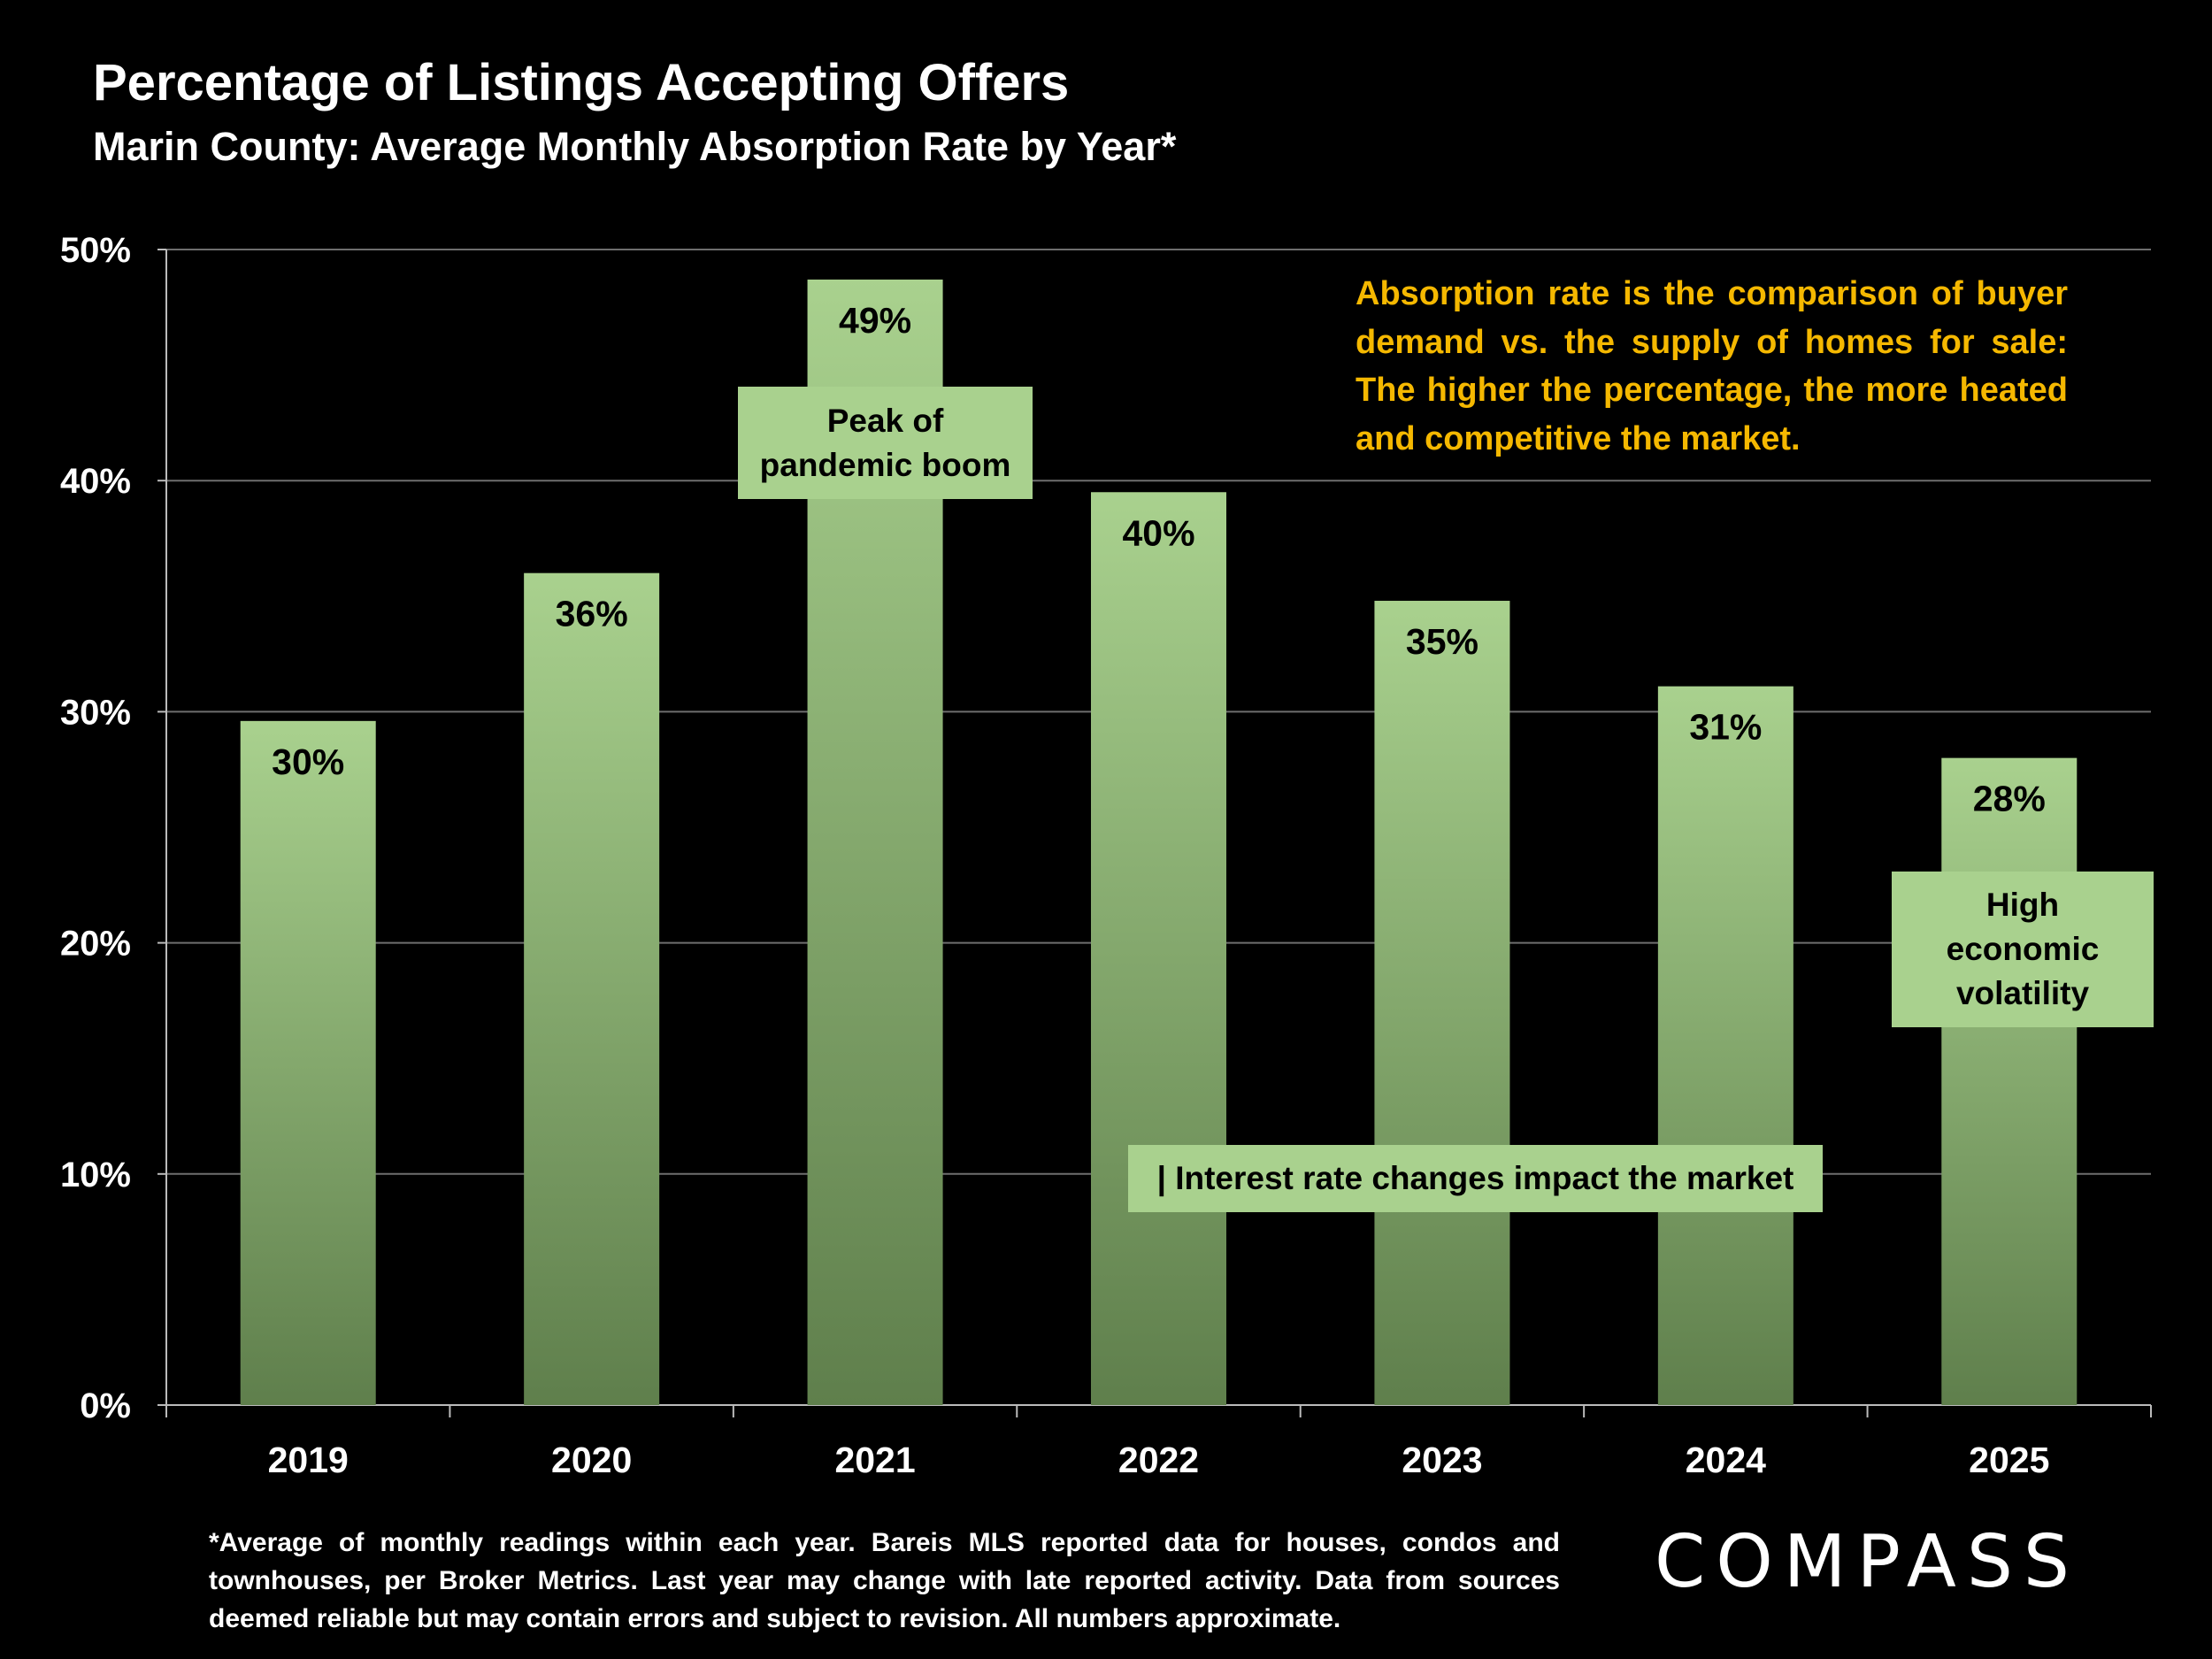  I want to click on bar-2020, so click(592, 989).